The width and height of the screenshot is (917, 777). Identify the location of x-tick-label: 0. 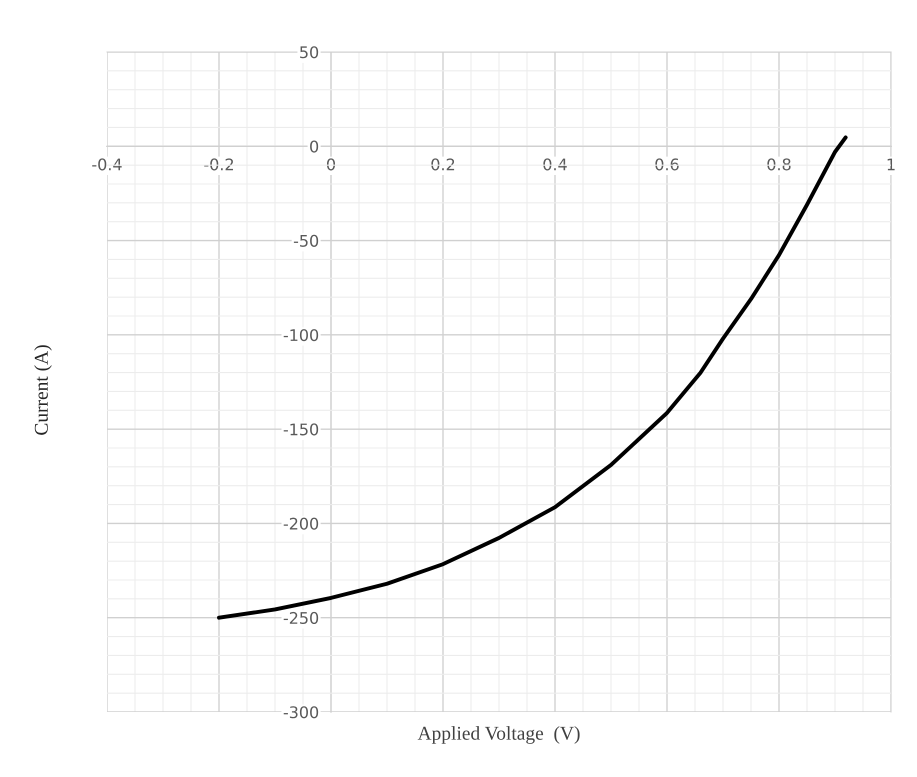
(331, 164).